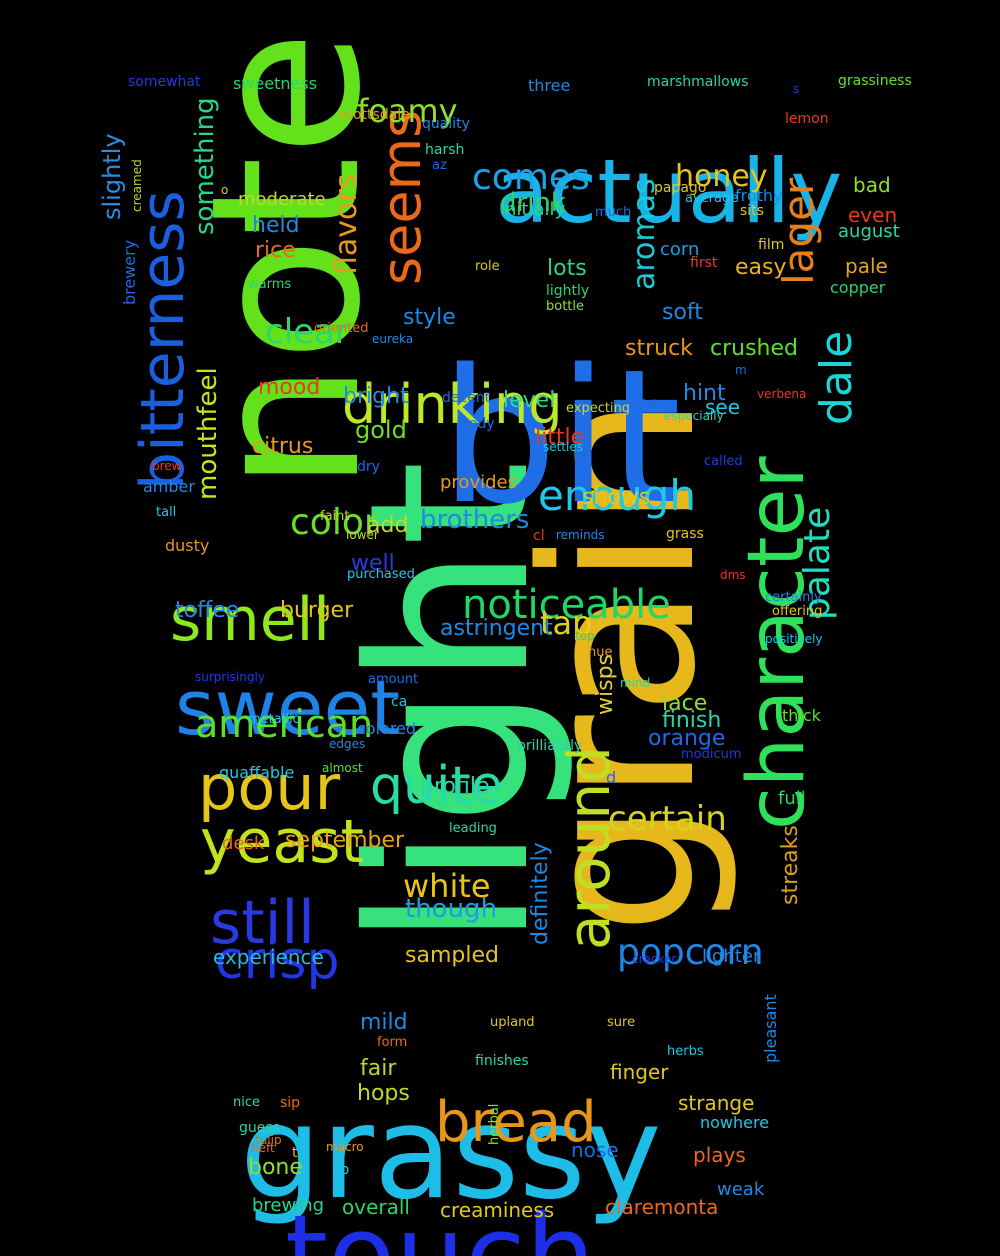  I want to click on word-soft: soft, so click(682, 312).